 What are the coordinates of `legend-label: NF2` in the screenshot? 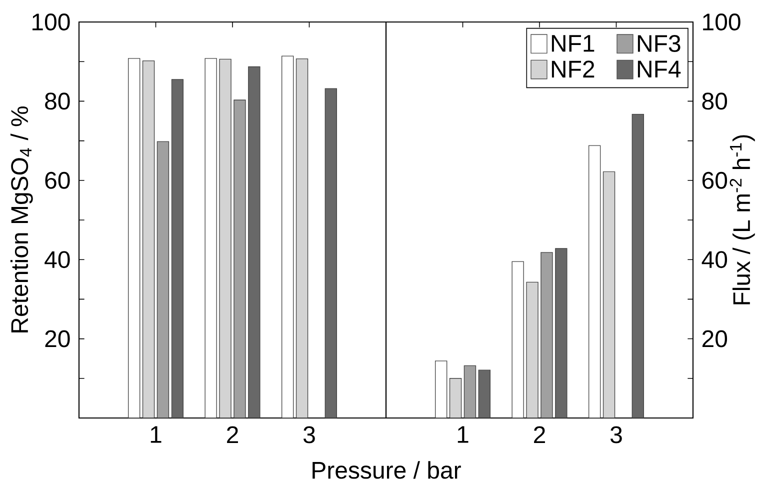 It's located at (573, 69).